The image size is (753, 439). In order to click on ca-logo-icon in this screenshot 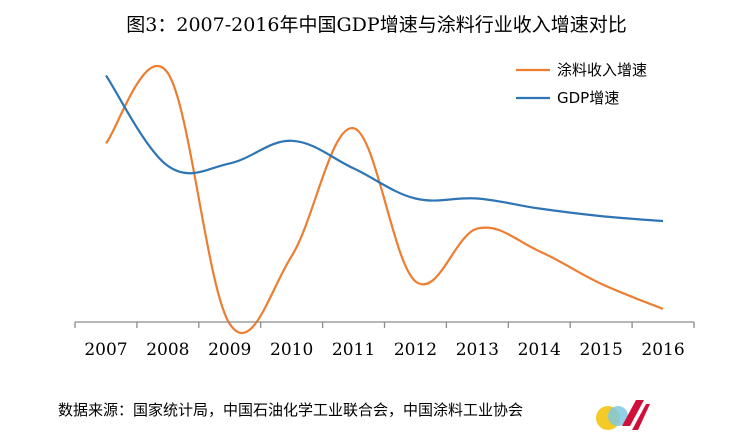, I will do `click(623, 415)`.